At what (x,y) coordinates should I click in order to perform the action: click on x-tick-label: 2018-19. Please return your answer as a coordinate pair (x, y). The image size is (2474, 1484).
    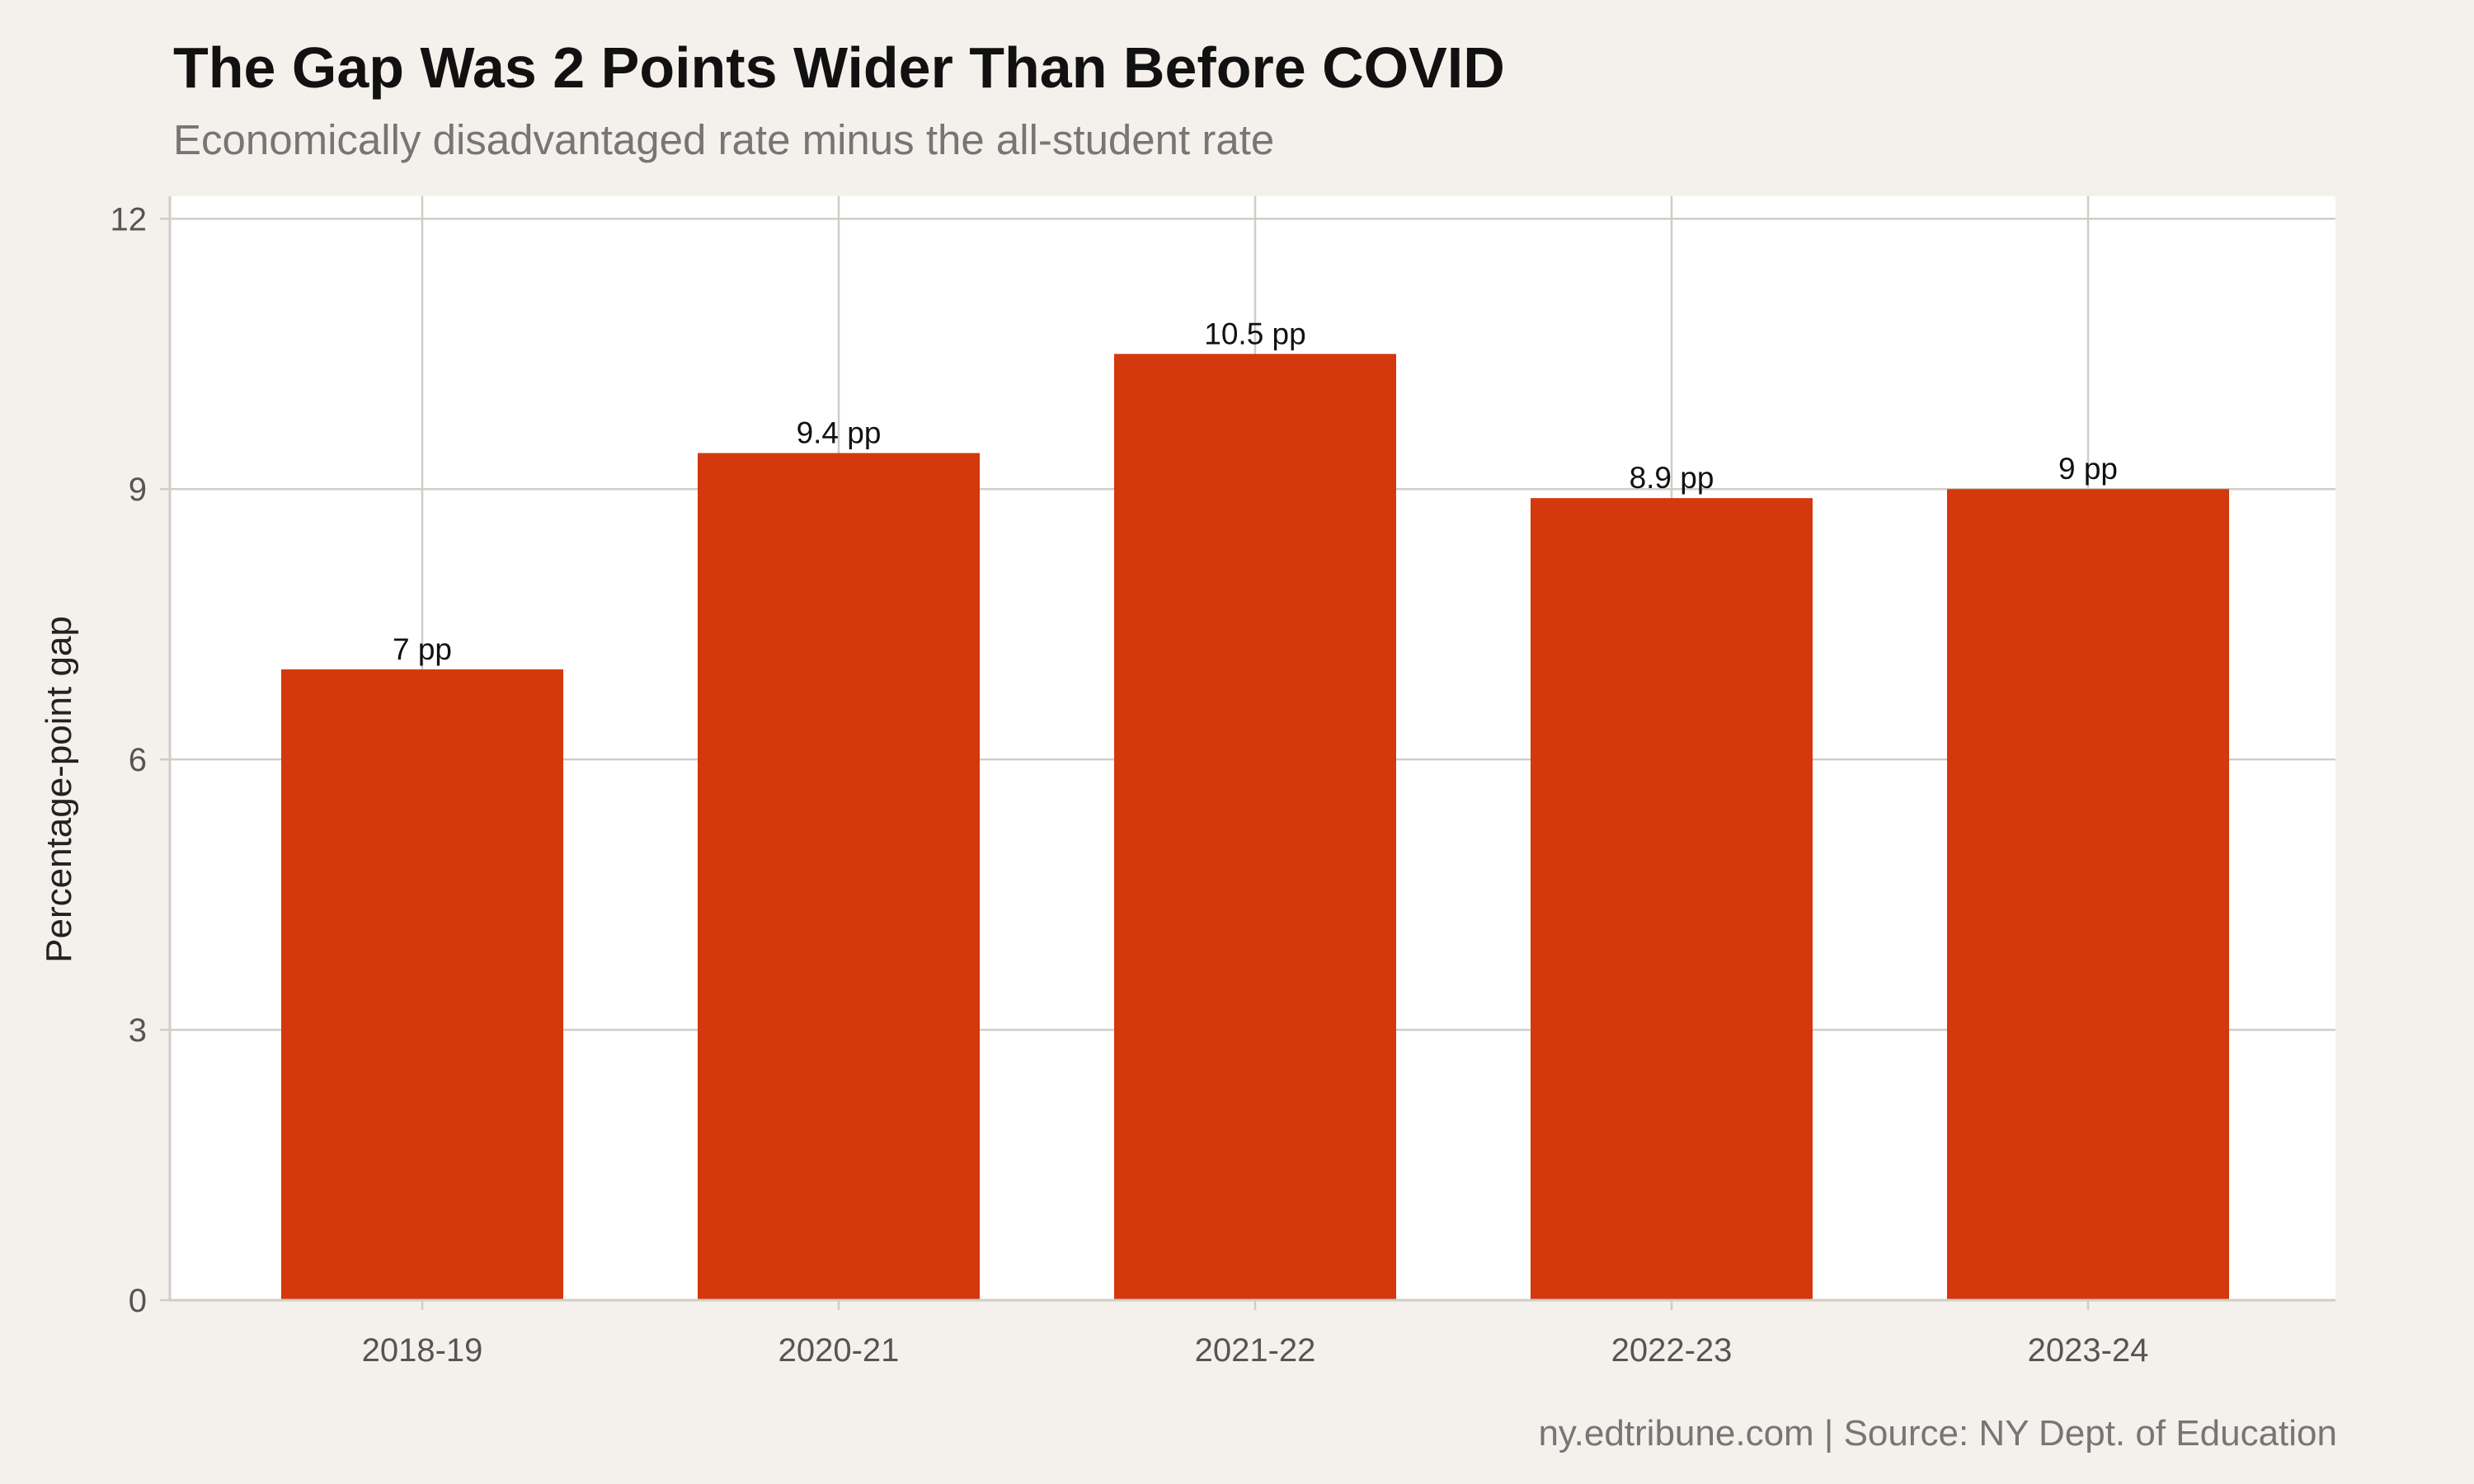
    Looking at the image, I should click on (422, 1350).